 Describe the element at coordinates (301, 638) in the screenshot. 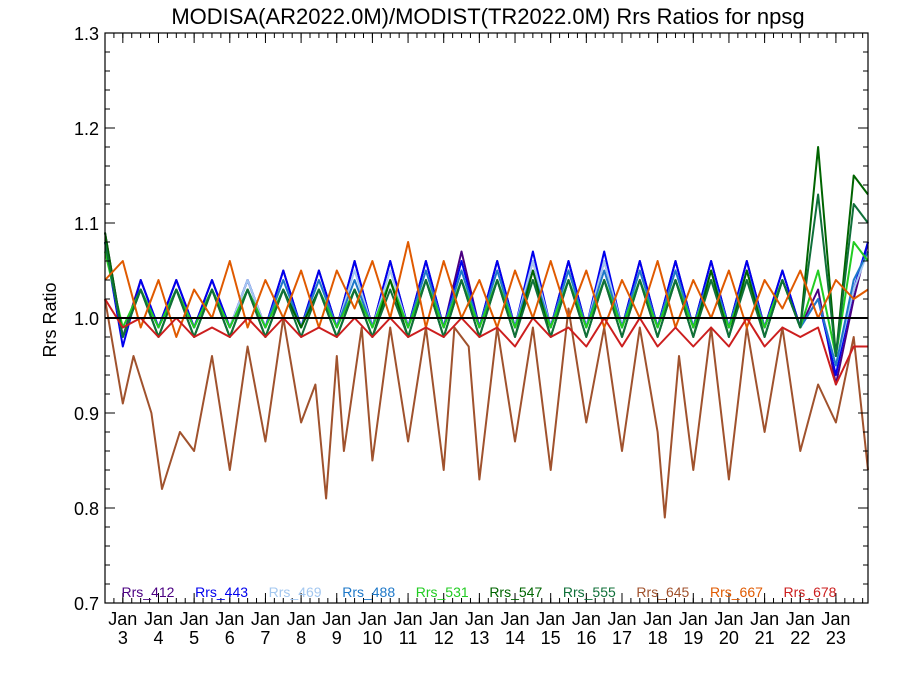

I see `x-tick-label-year: 8` at that location.